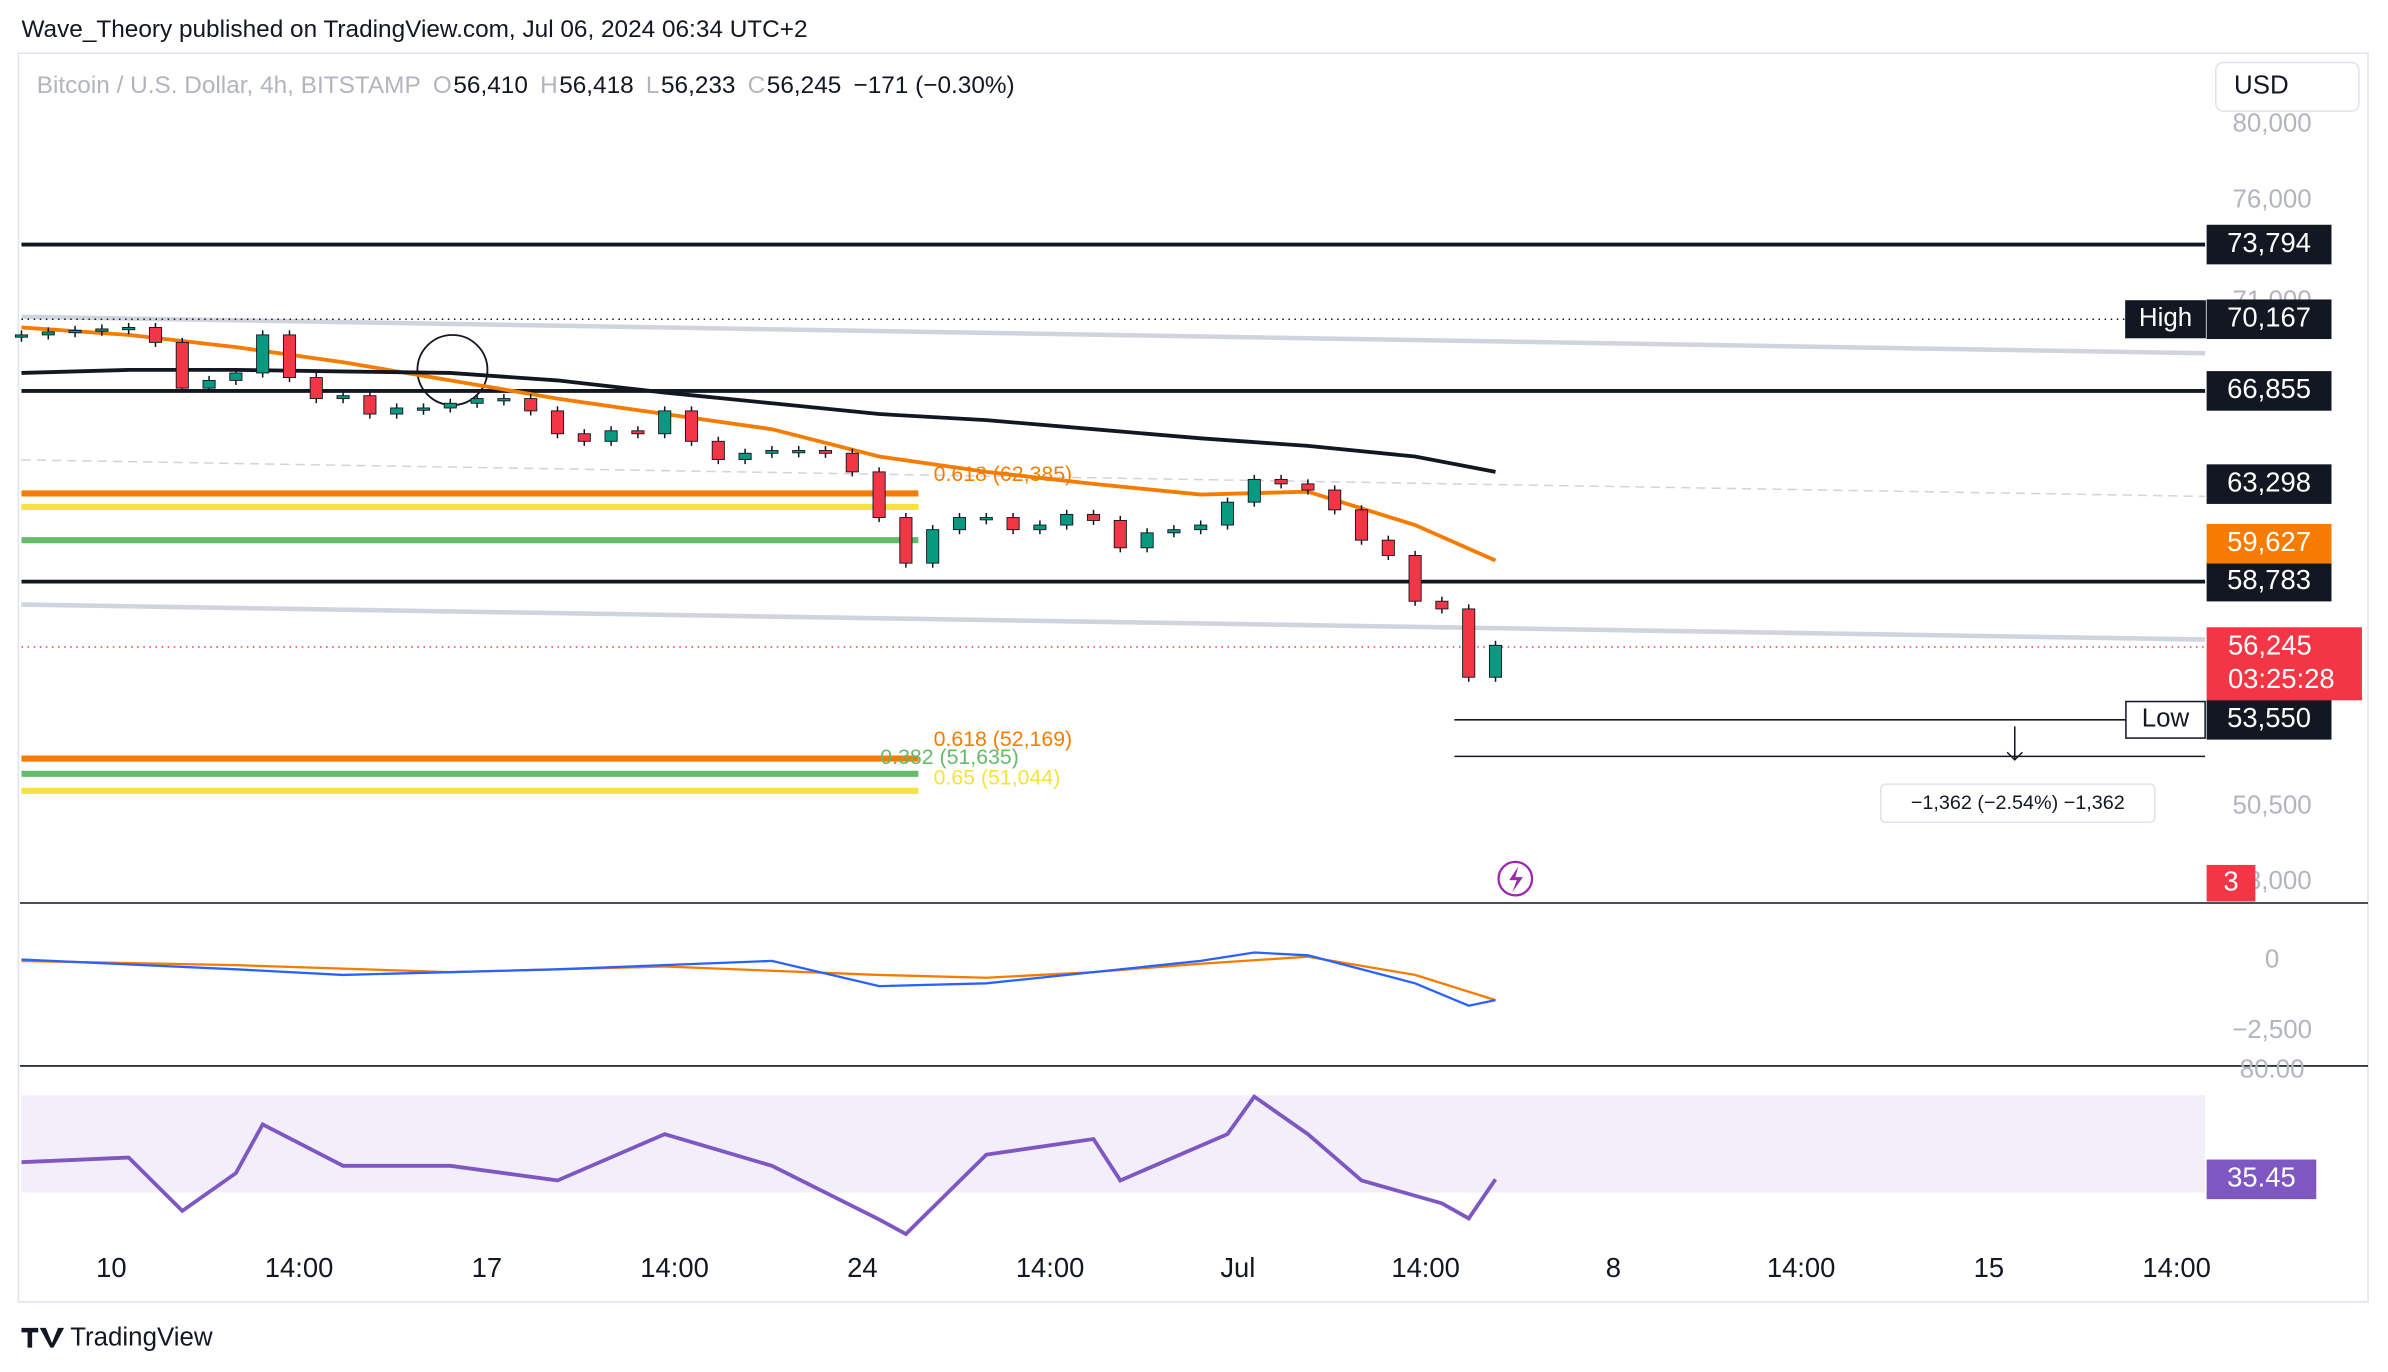 The image size is (2388, 1372). I want to click on level-name-tag, so click(2165, 319).